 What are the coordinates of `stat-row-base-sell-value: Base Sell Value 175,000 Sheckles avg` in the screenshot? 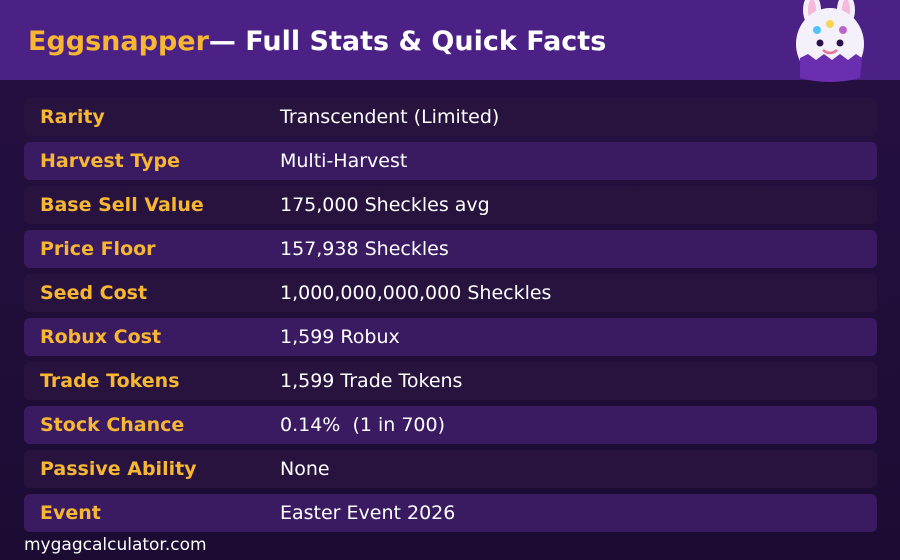 It's located at (450, 205).